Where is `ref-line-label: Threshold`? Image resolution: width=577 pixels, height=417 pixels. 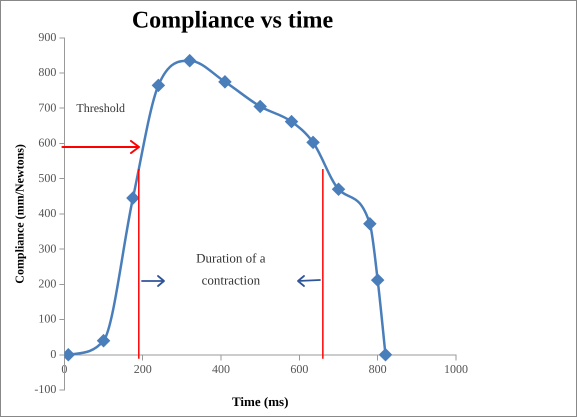 ref-line-label: Threshold is located at coordinates (101, 108).